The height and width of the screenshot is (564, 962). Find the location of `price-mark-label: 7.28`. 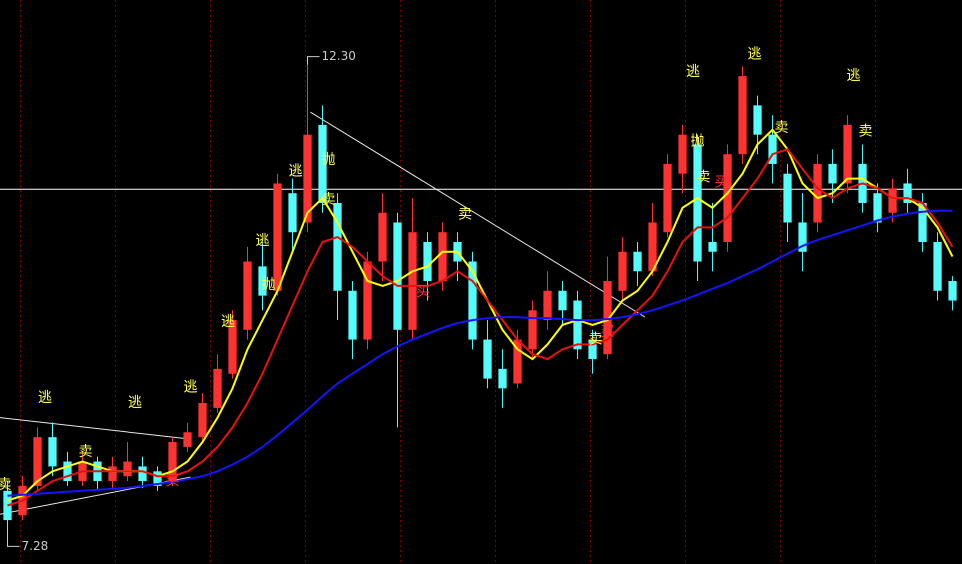

price-mark-label: 7.28 is located at coordinates (35, 546).